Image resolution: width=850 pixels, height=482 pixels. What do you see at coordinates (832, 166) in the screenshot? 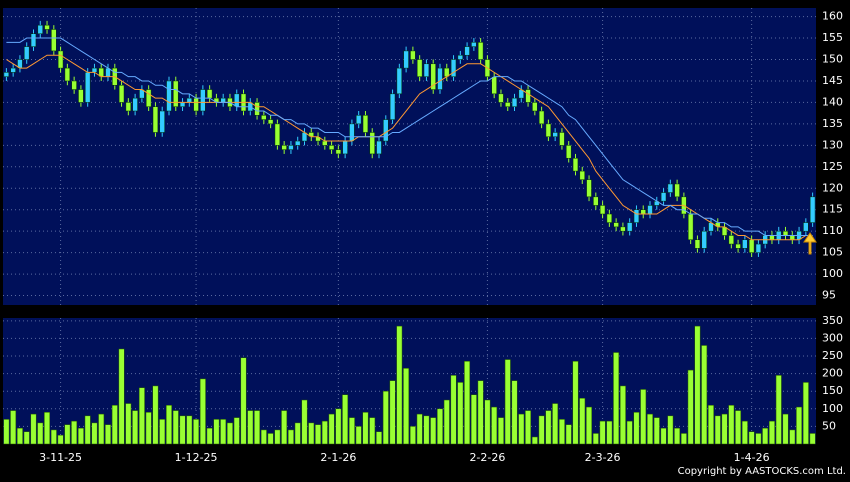
I see `y-tick-label: 125` at bounding box center [832, 166].